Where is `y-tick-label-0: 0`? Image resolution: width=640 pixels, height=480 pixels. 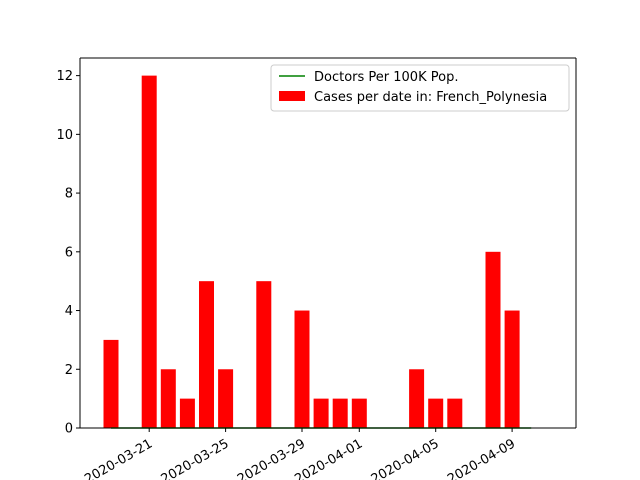
y-tick-label-0: 0 is located at coordinates (69, 429).